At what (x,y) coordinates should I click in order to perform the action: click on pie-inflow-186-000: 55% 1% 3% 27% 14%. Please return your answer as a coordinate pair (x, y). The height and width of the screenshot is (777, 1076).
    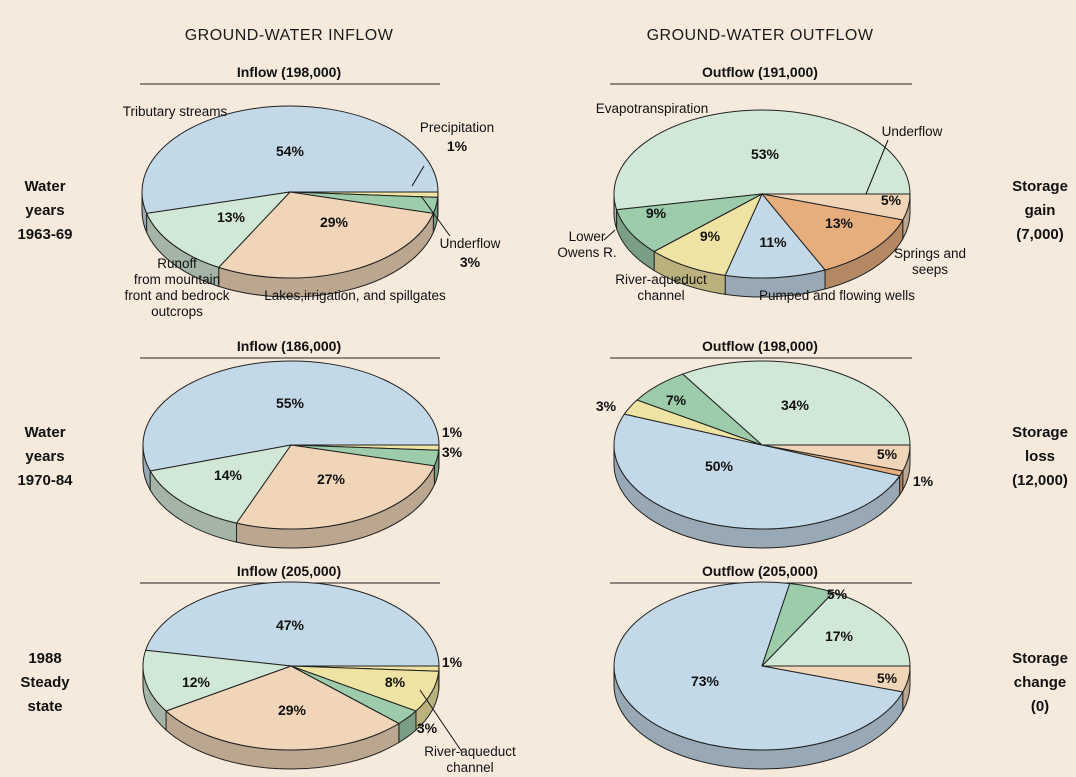
    Looking at the image, I should click on (302, 454).